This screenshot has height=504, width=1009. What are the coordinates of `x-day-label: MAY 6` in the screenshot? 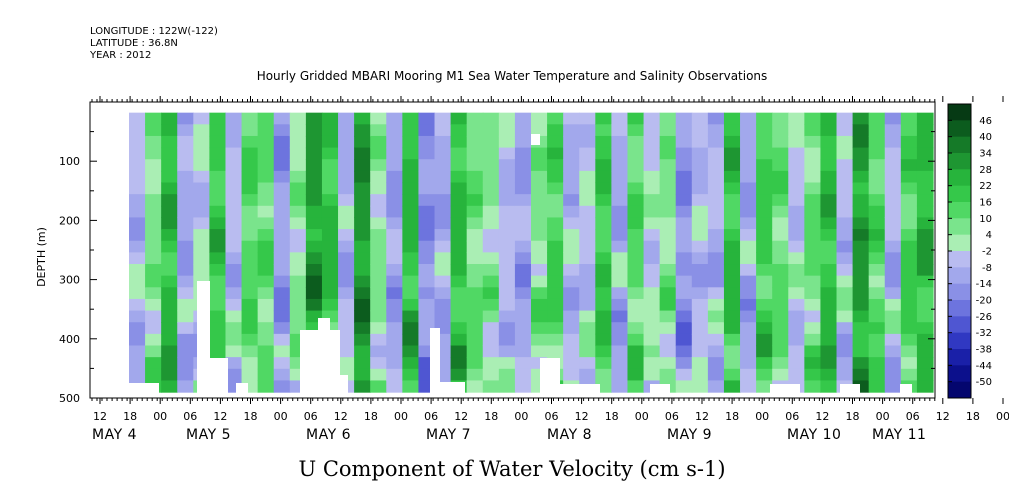 It's located at (328, 435).